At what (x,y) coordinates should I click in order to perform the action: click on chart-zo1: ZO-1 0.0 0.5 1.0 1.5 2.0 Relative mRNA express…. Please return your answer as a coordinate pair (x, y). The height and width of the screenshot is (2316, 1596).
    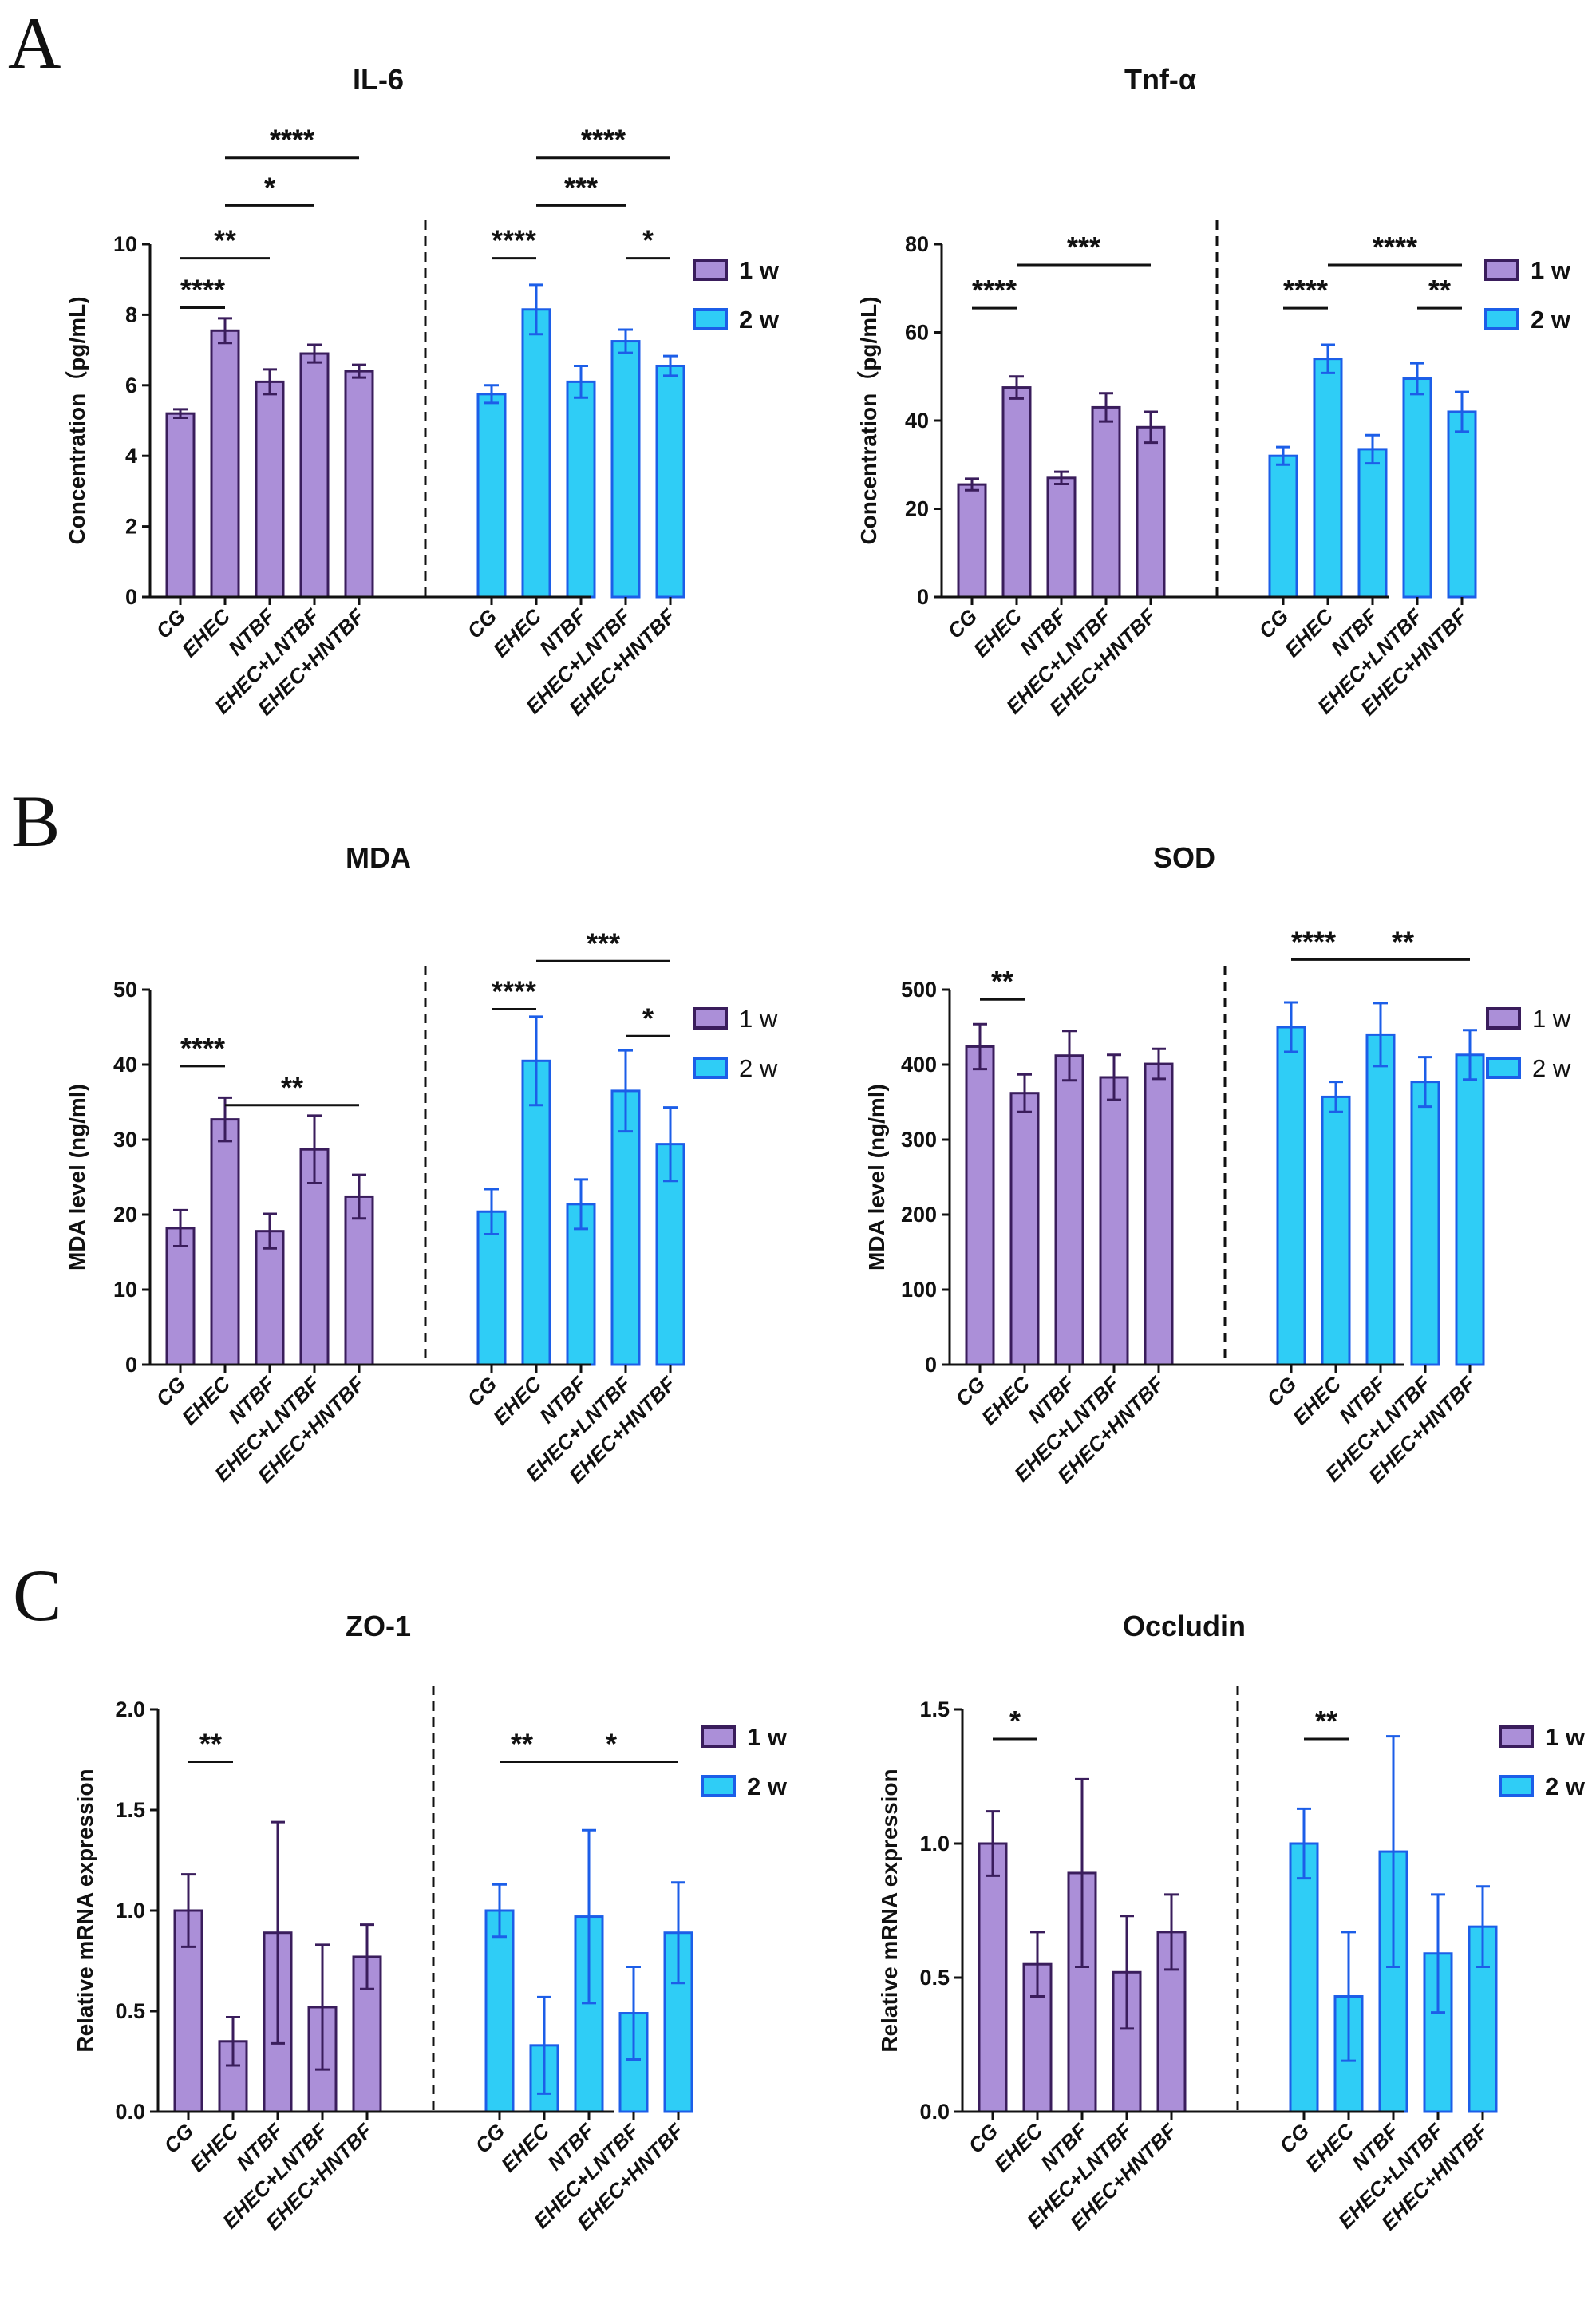
    Looking at the image, I should click on (430, 1923).